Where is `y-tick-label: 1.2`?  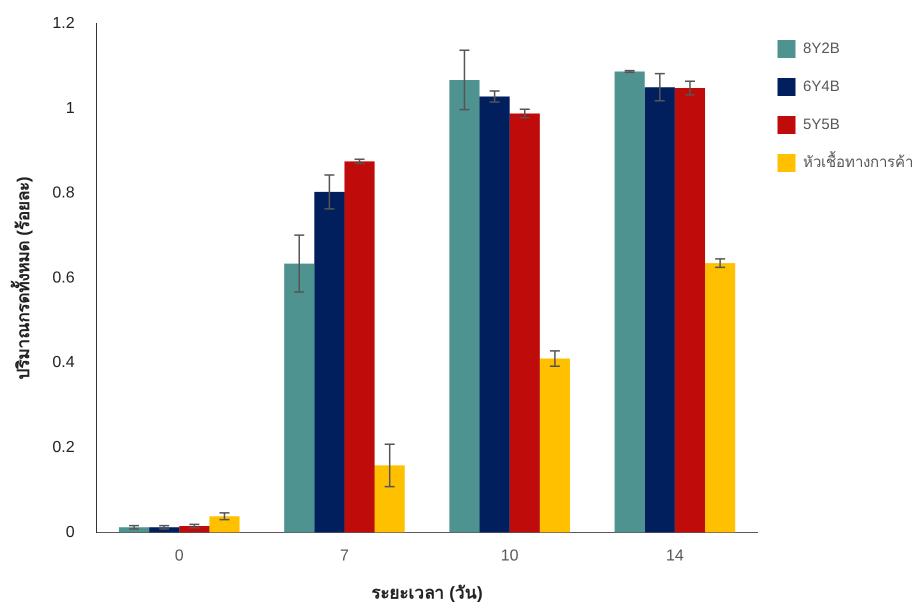 y-tick-label: 1.2 is located at coordinates (63, 23).